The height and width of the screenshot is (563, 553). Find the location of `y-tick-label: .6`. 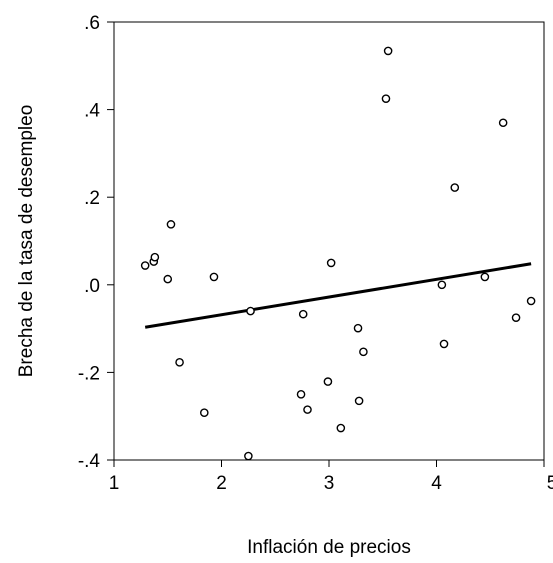

y-tick-label: .6 is located at coordinates (92, 23).